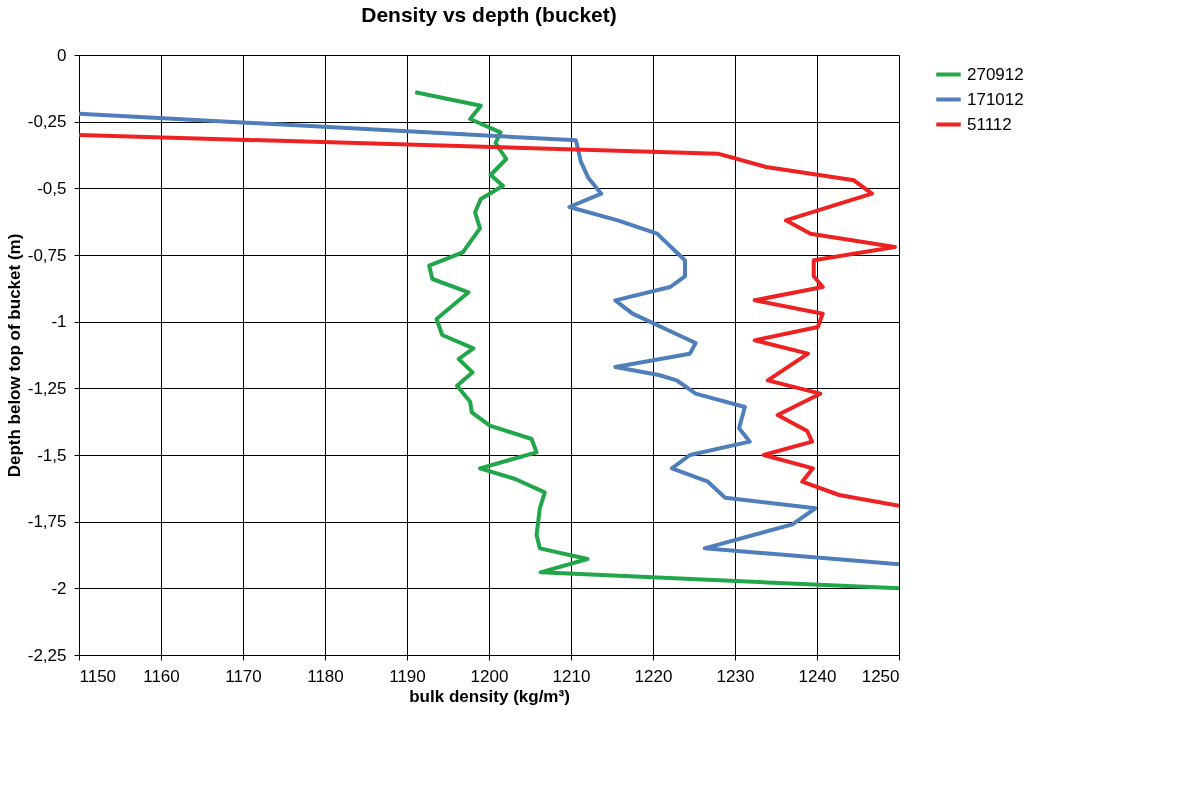 Image resolution: width=1183 pixels, height=787 pixels. Describe the element at coordinates (47, 522) in the screenshot. I see `y-tick-label: -1,75` at that location.